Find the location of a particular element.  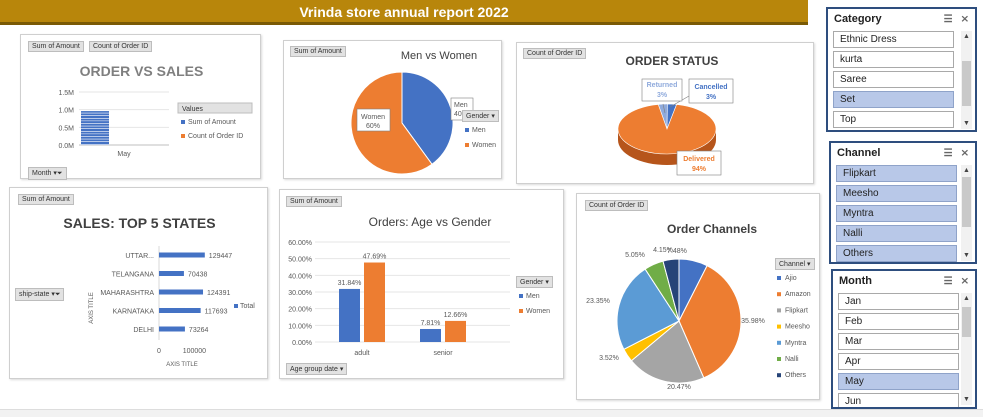

slicer-item-saree: Saree is located at coordinates (893, 79).